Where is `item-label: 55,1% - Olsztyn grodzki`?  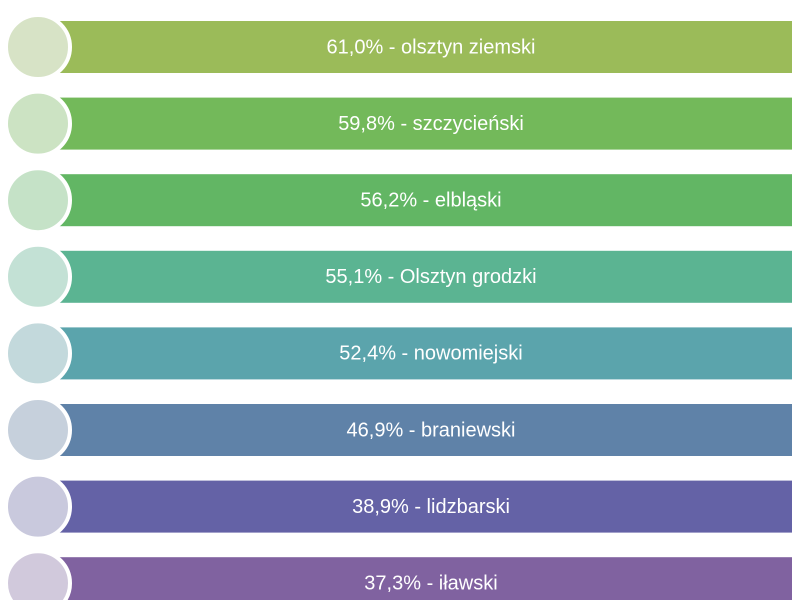
item-label: 55,1% - Olsztyn grodzki is located at coordinates (430, 277).